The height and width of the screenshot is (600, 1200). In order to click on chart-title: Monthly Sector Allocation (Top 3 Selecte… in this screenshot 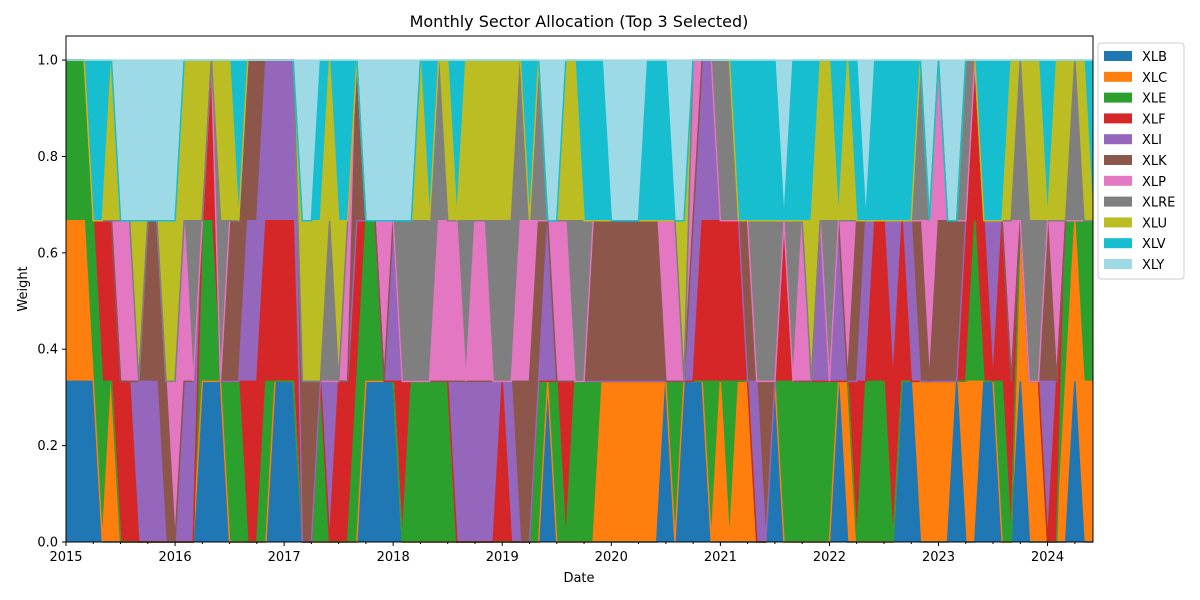, I will do `click(579, 21)`.